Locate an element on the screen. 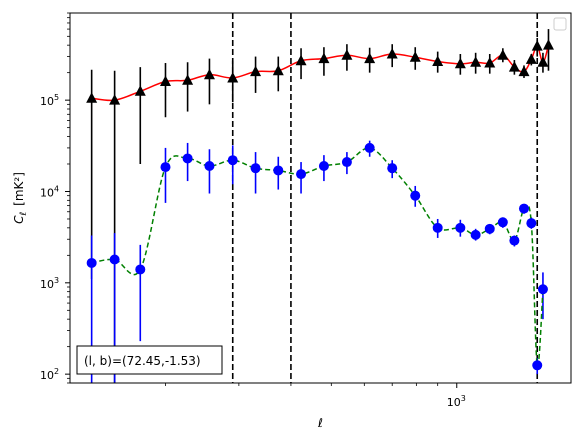 This screenshot has width=580, height=441. annotation-box: (l, b)=(72.45,-1.53) is located at coordinates (149, 360).